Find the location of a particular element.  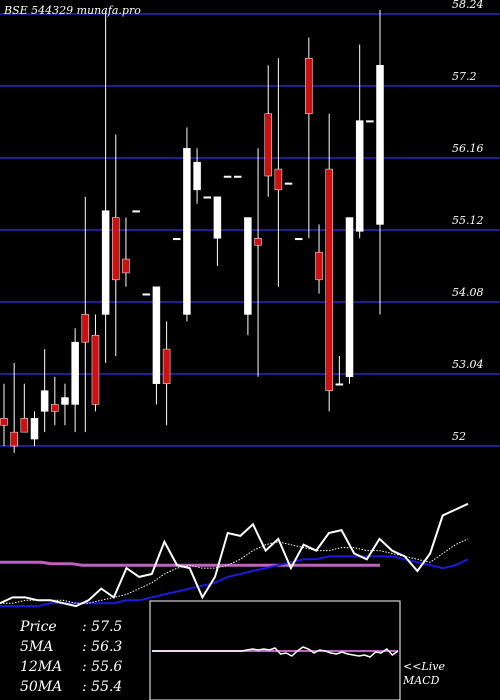

ma-label-key: 12MA is located at coordinates (41, 667).